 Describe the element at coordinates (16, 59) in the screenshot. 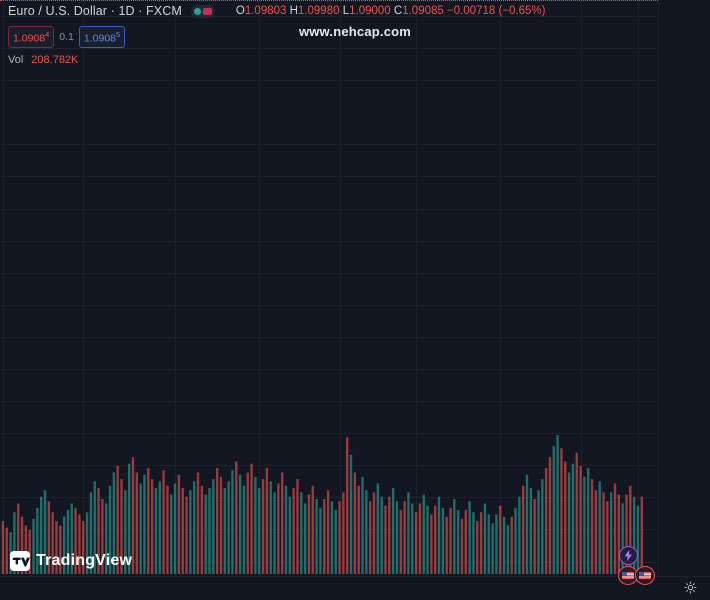

I see `volume-label: Vol` at that location.